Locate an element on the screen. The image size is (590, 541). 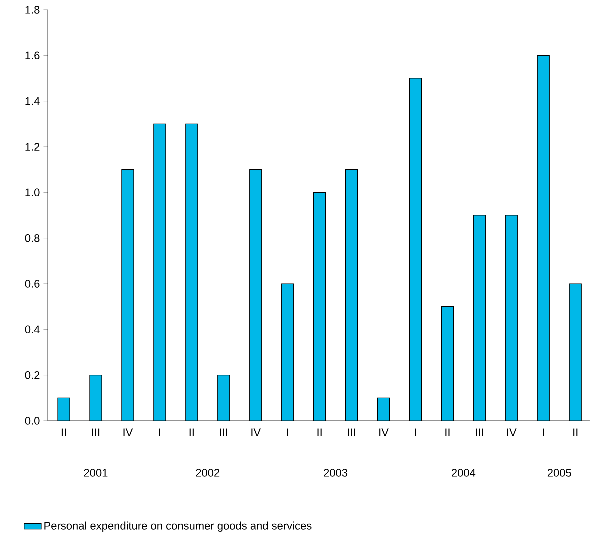
y-tick-label: 1.6 is located at coordinates (33, 56).